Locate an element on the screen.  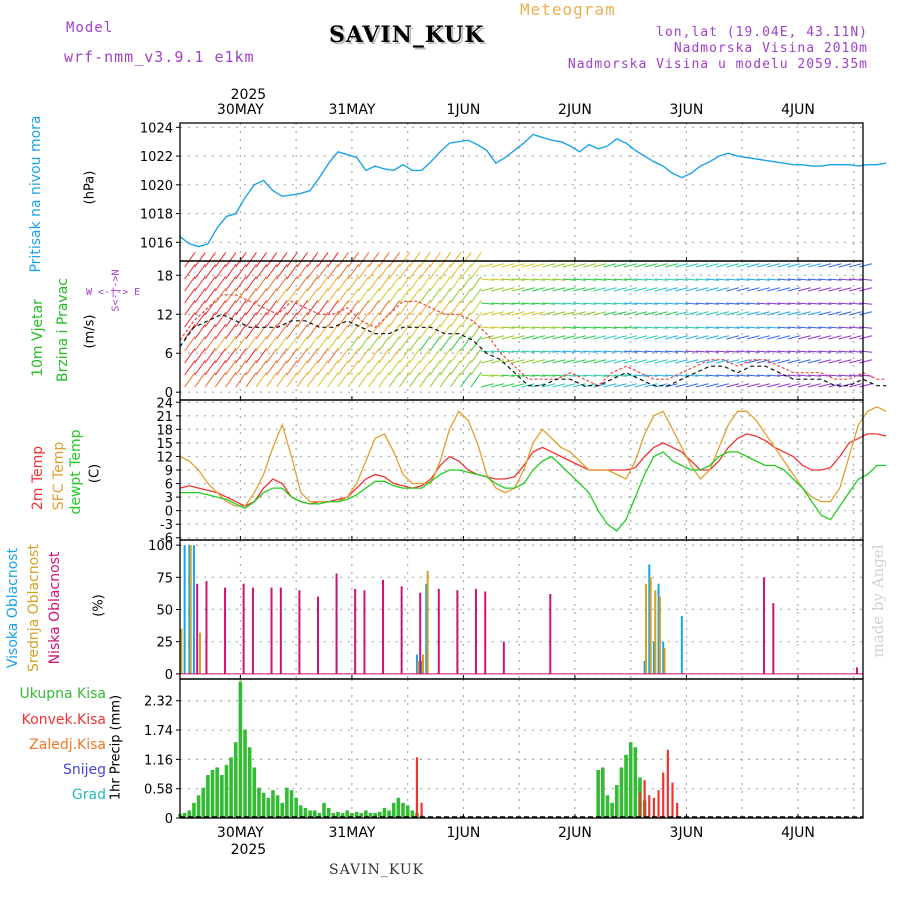
model-name: wrf-nmm_v3.9.1 e1km is located at coordinates (159, 57).